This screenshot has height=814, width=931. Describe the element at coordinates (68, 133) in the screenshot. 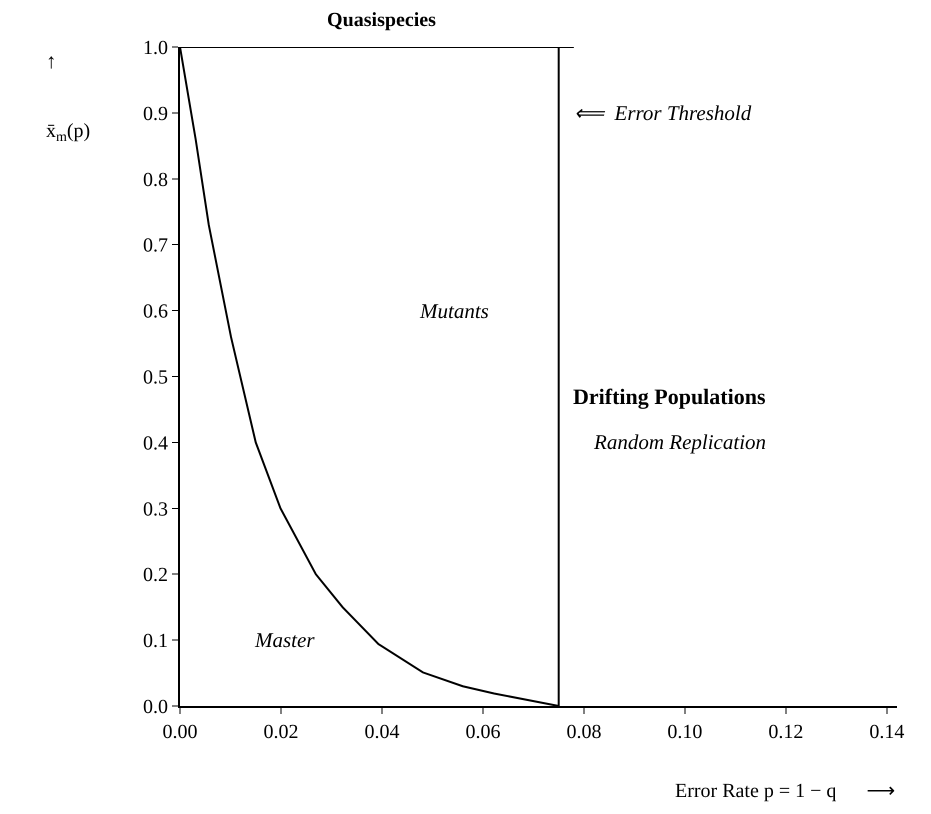

I see `y-axis-title: x̄$_{m}$(p)` at that location.